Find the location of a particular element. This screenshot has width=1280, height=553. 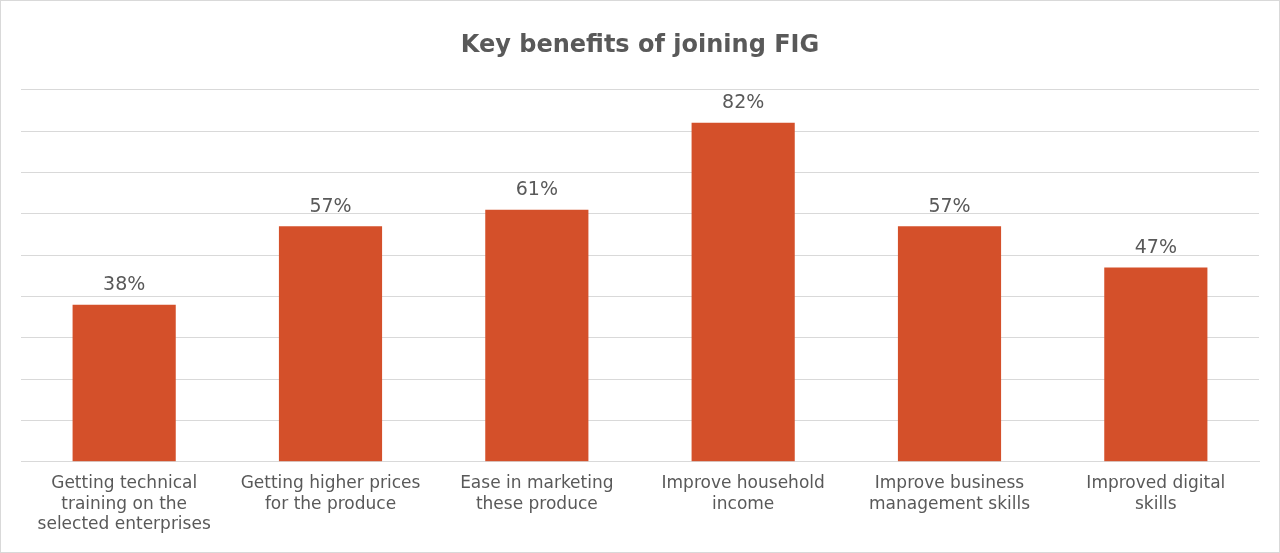

data-label: 61% is located at coordinates (536, 188).